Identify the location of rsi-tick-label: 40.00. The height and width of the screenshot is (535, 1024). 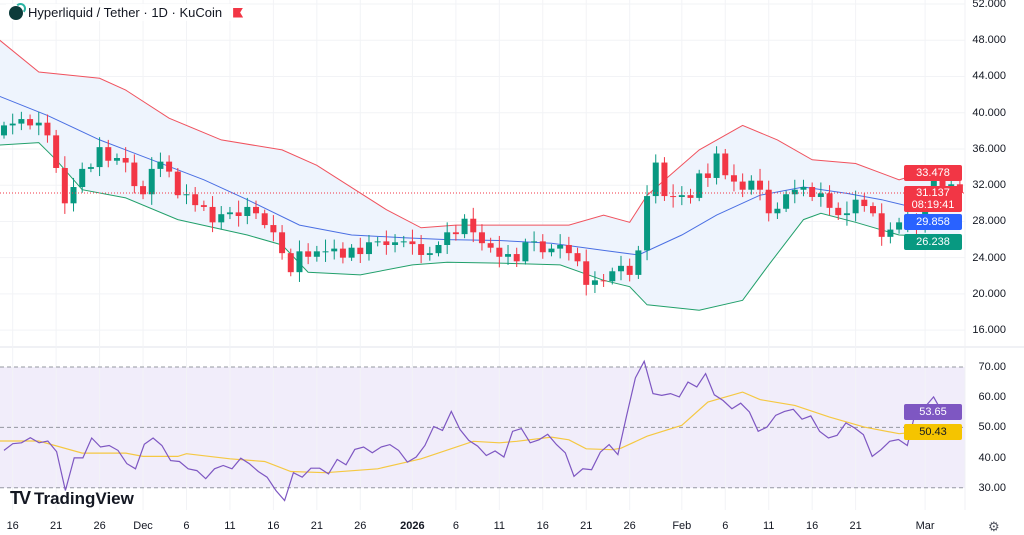
(992, 457).